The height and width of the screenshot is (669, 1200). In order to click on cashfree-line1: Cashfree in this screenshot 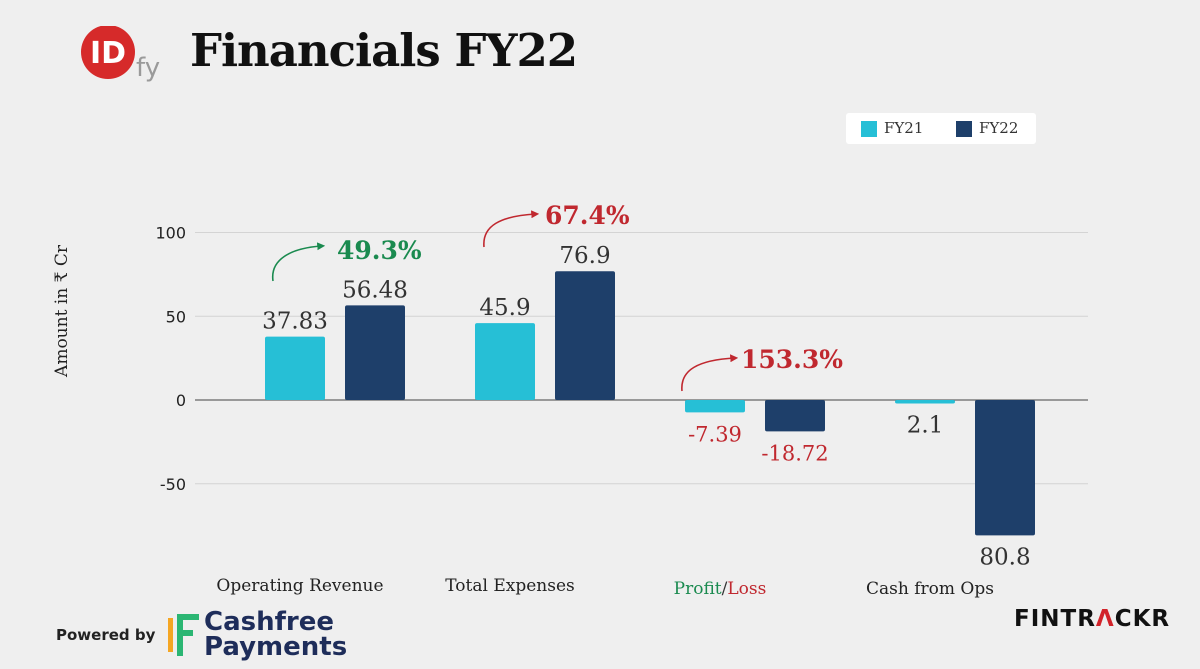, I will do `click(269, 622)`.